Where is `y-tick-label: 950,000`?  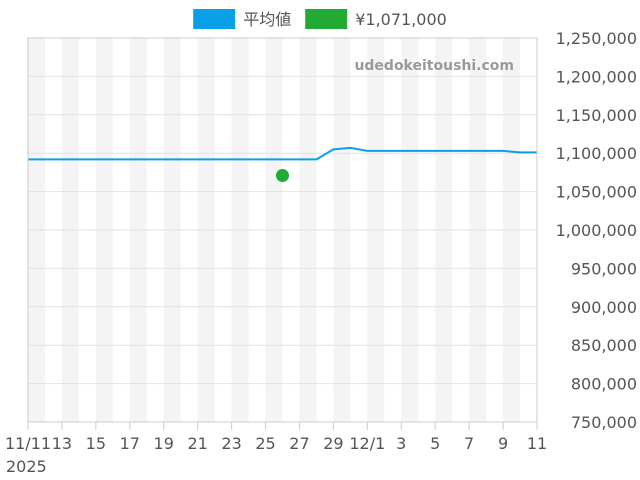 y-tick-label: 950,000 is located at coordinates (604, 268).